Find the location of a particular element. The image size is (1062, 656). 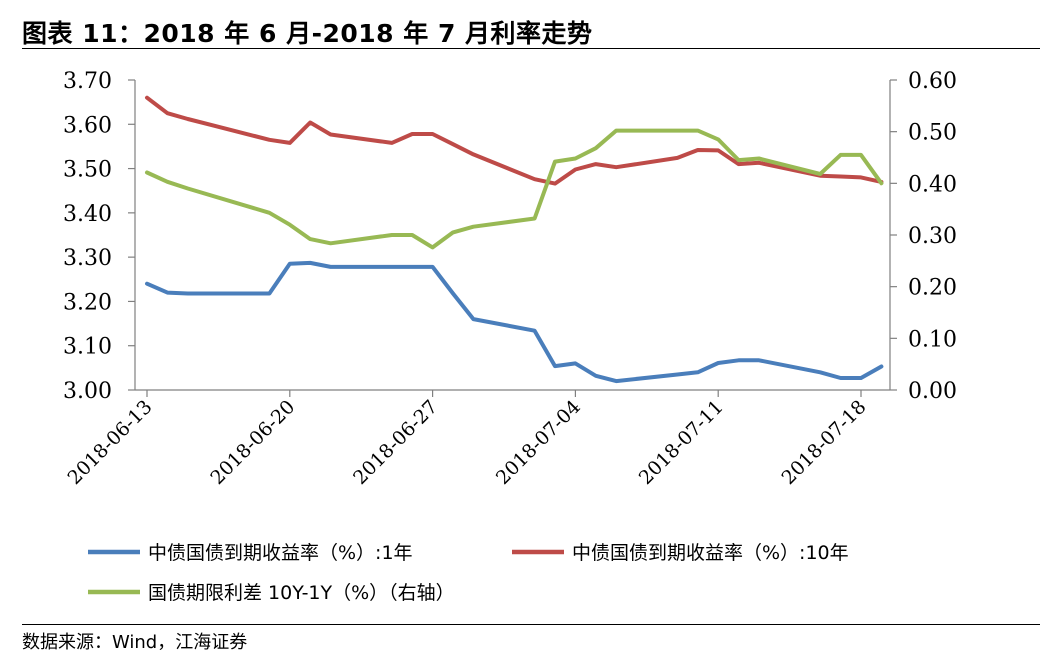

left-tick-label: 3.30 is located at coordinates (87, 258).